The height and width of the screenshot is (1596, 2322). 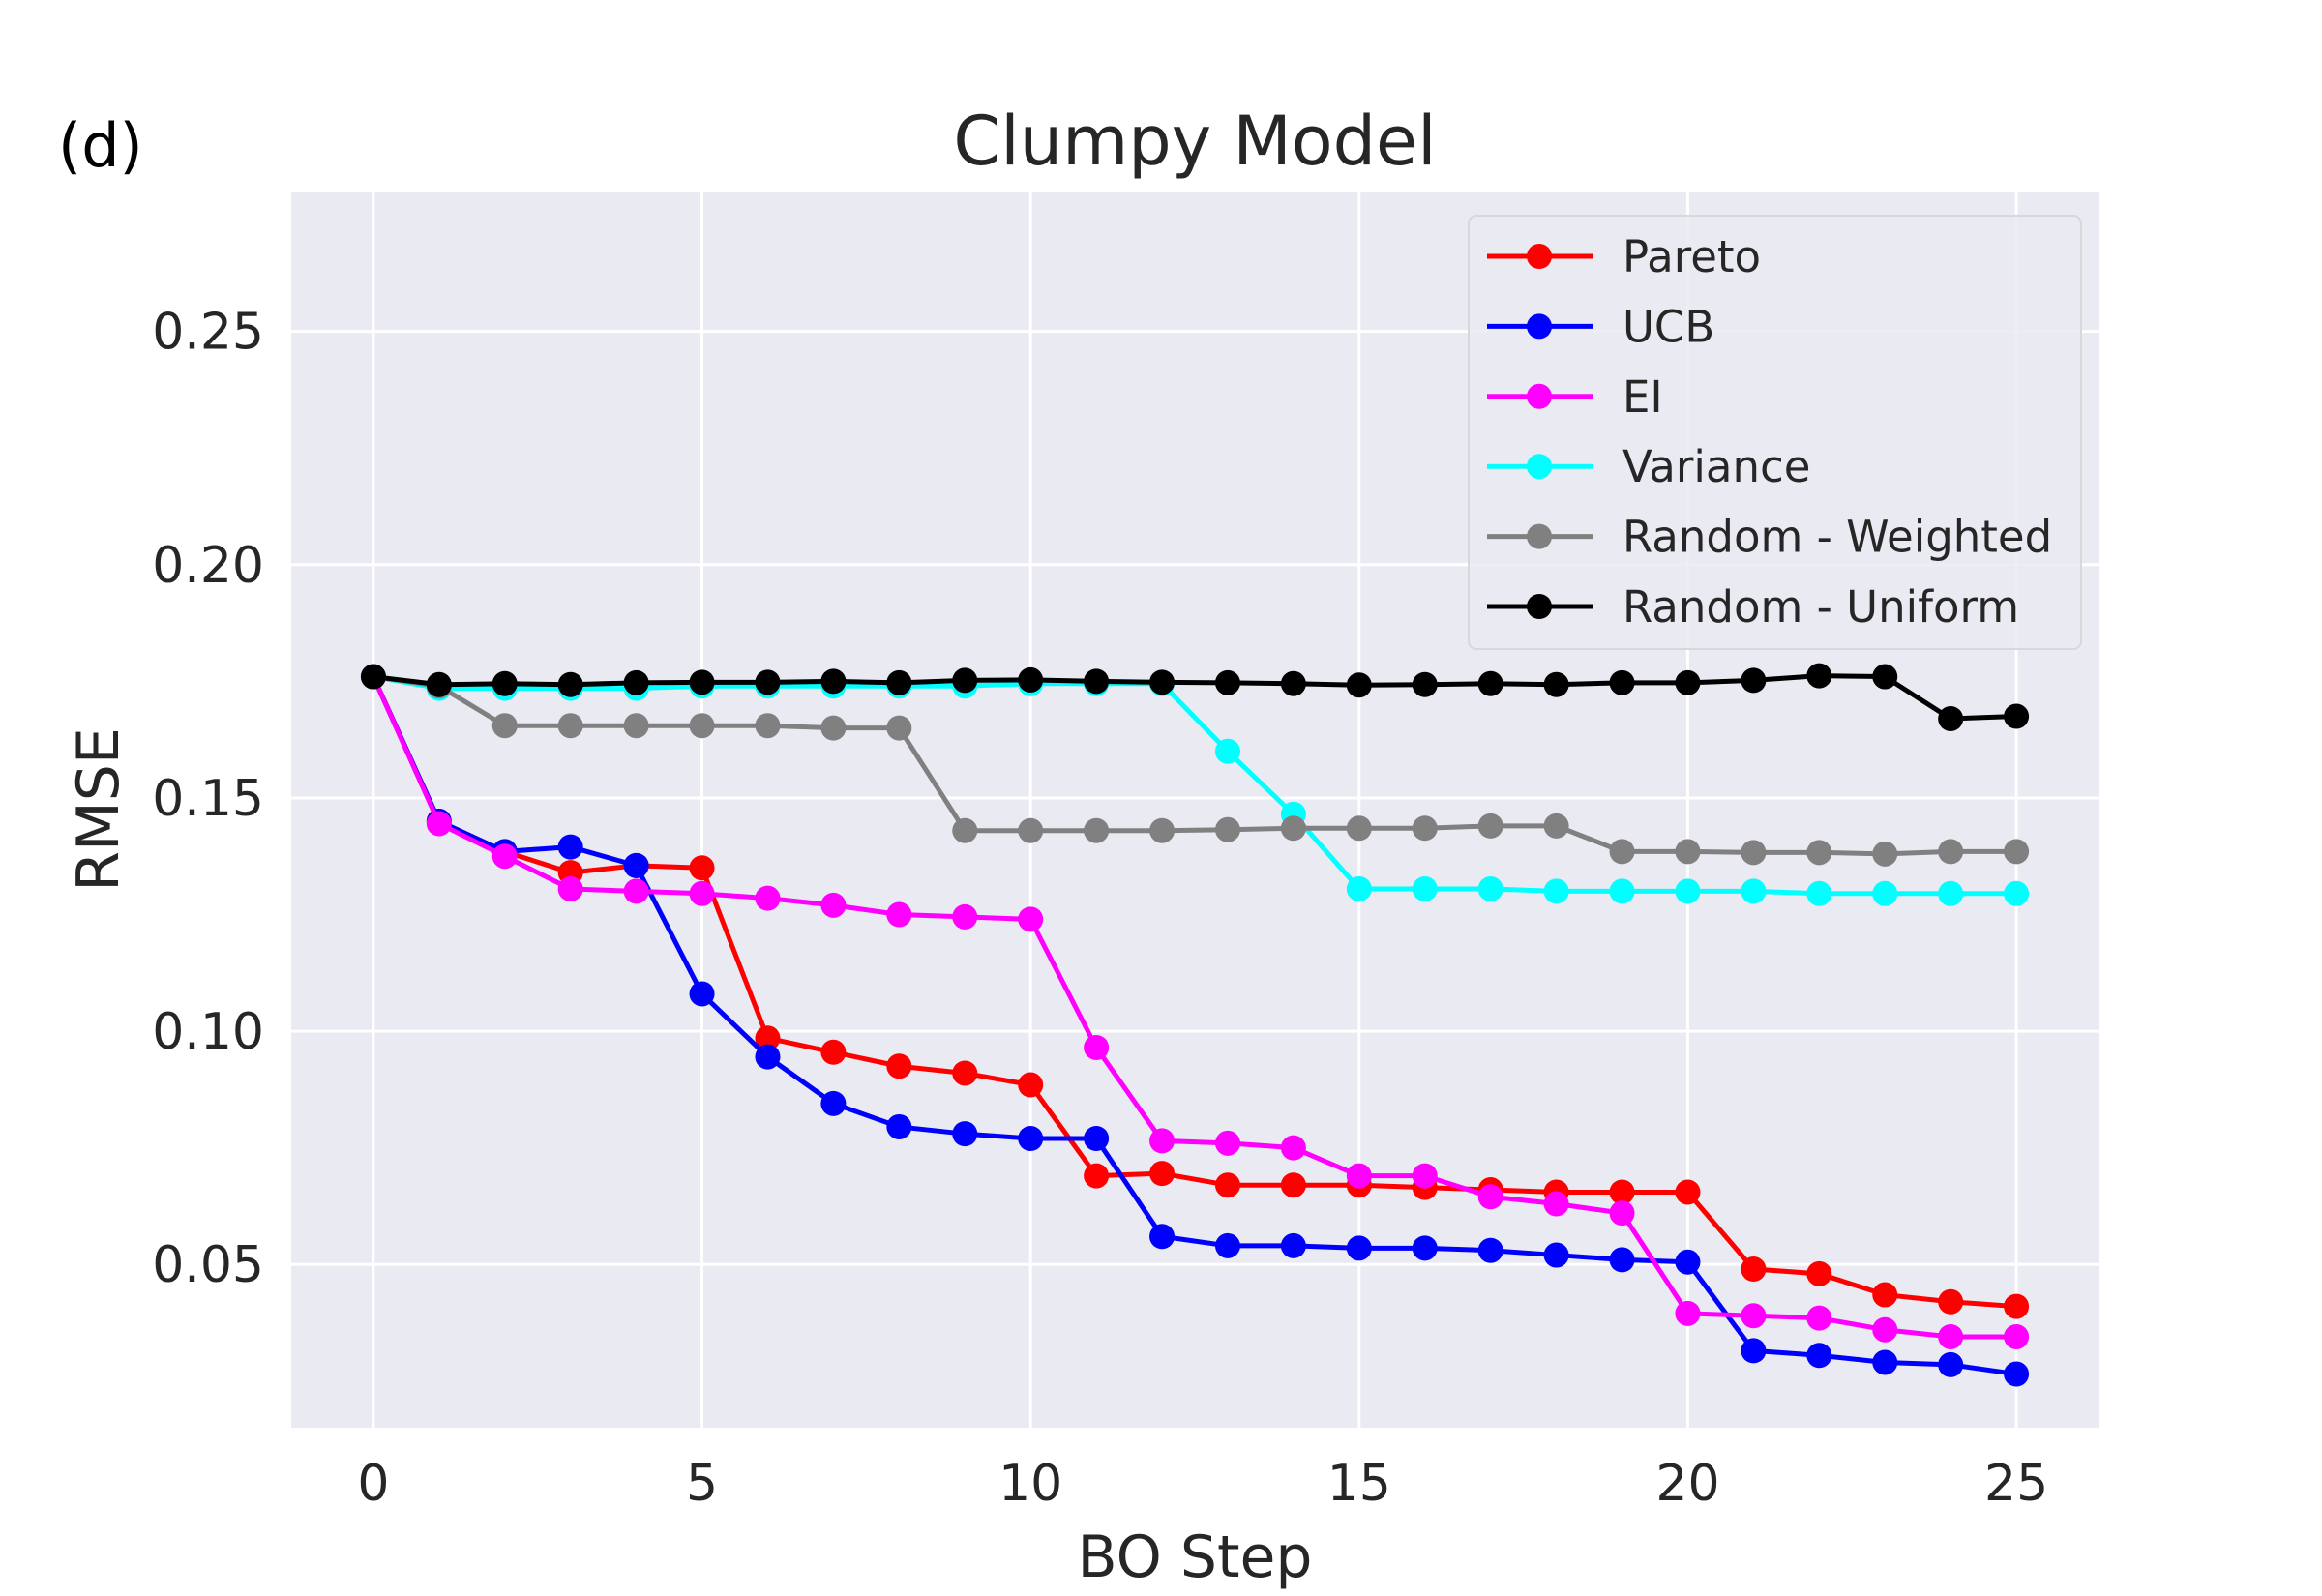 What do you see at coordinates (208, 1032) in the screenshot?
I see `y-tick-label: 0.10` at bounding box center [208, 1032].